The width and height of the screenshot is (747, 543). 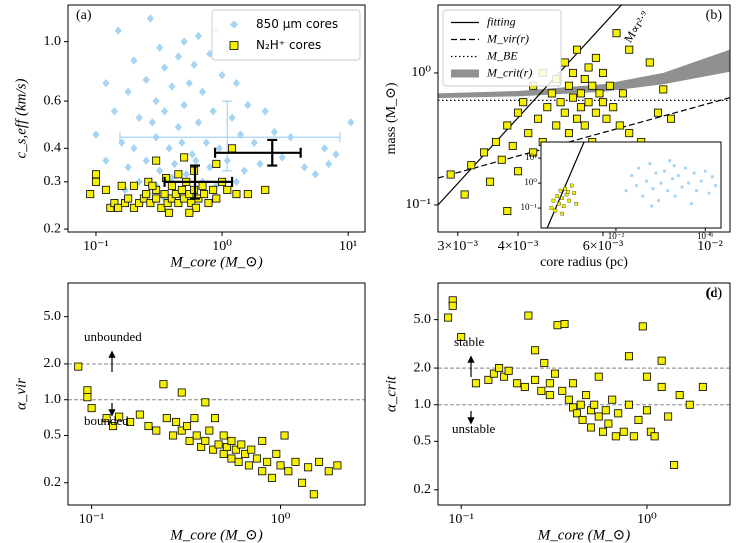 I want to click on panel-label: (c), so click(x=714, y=293).